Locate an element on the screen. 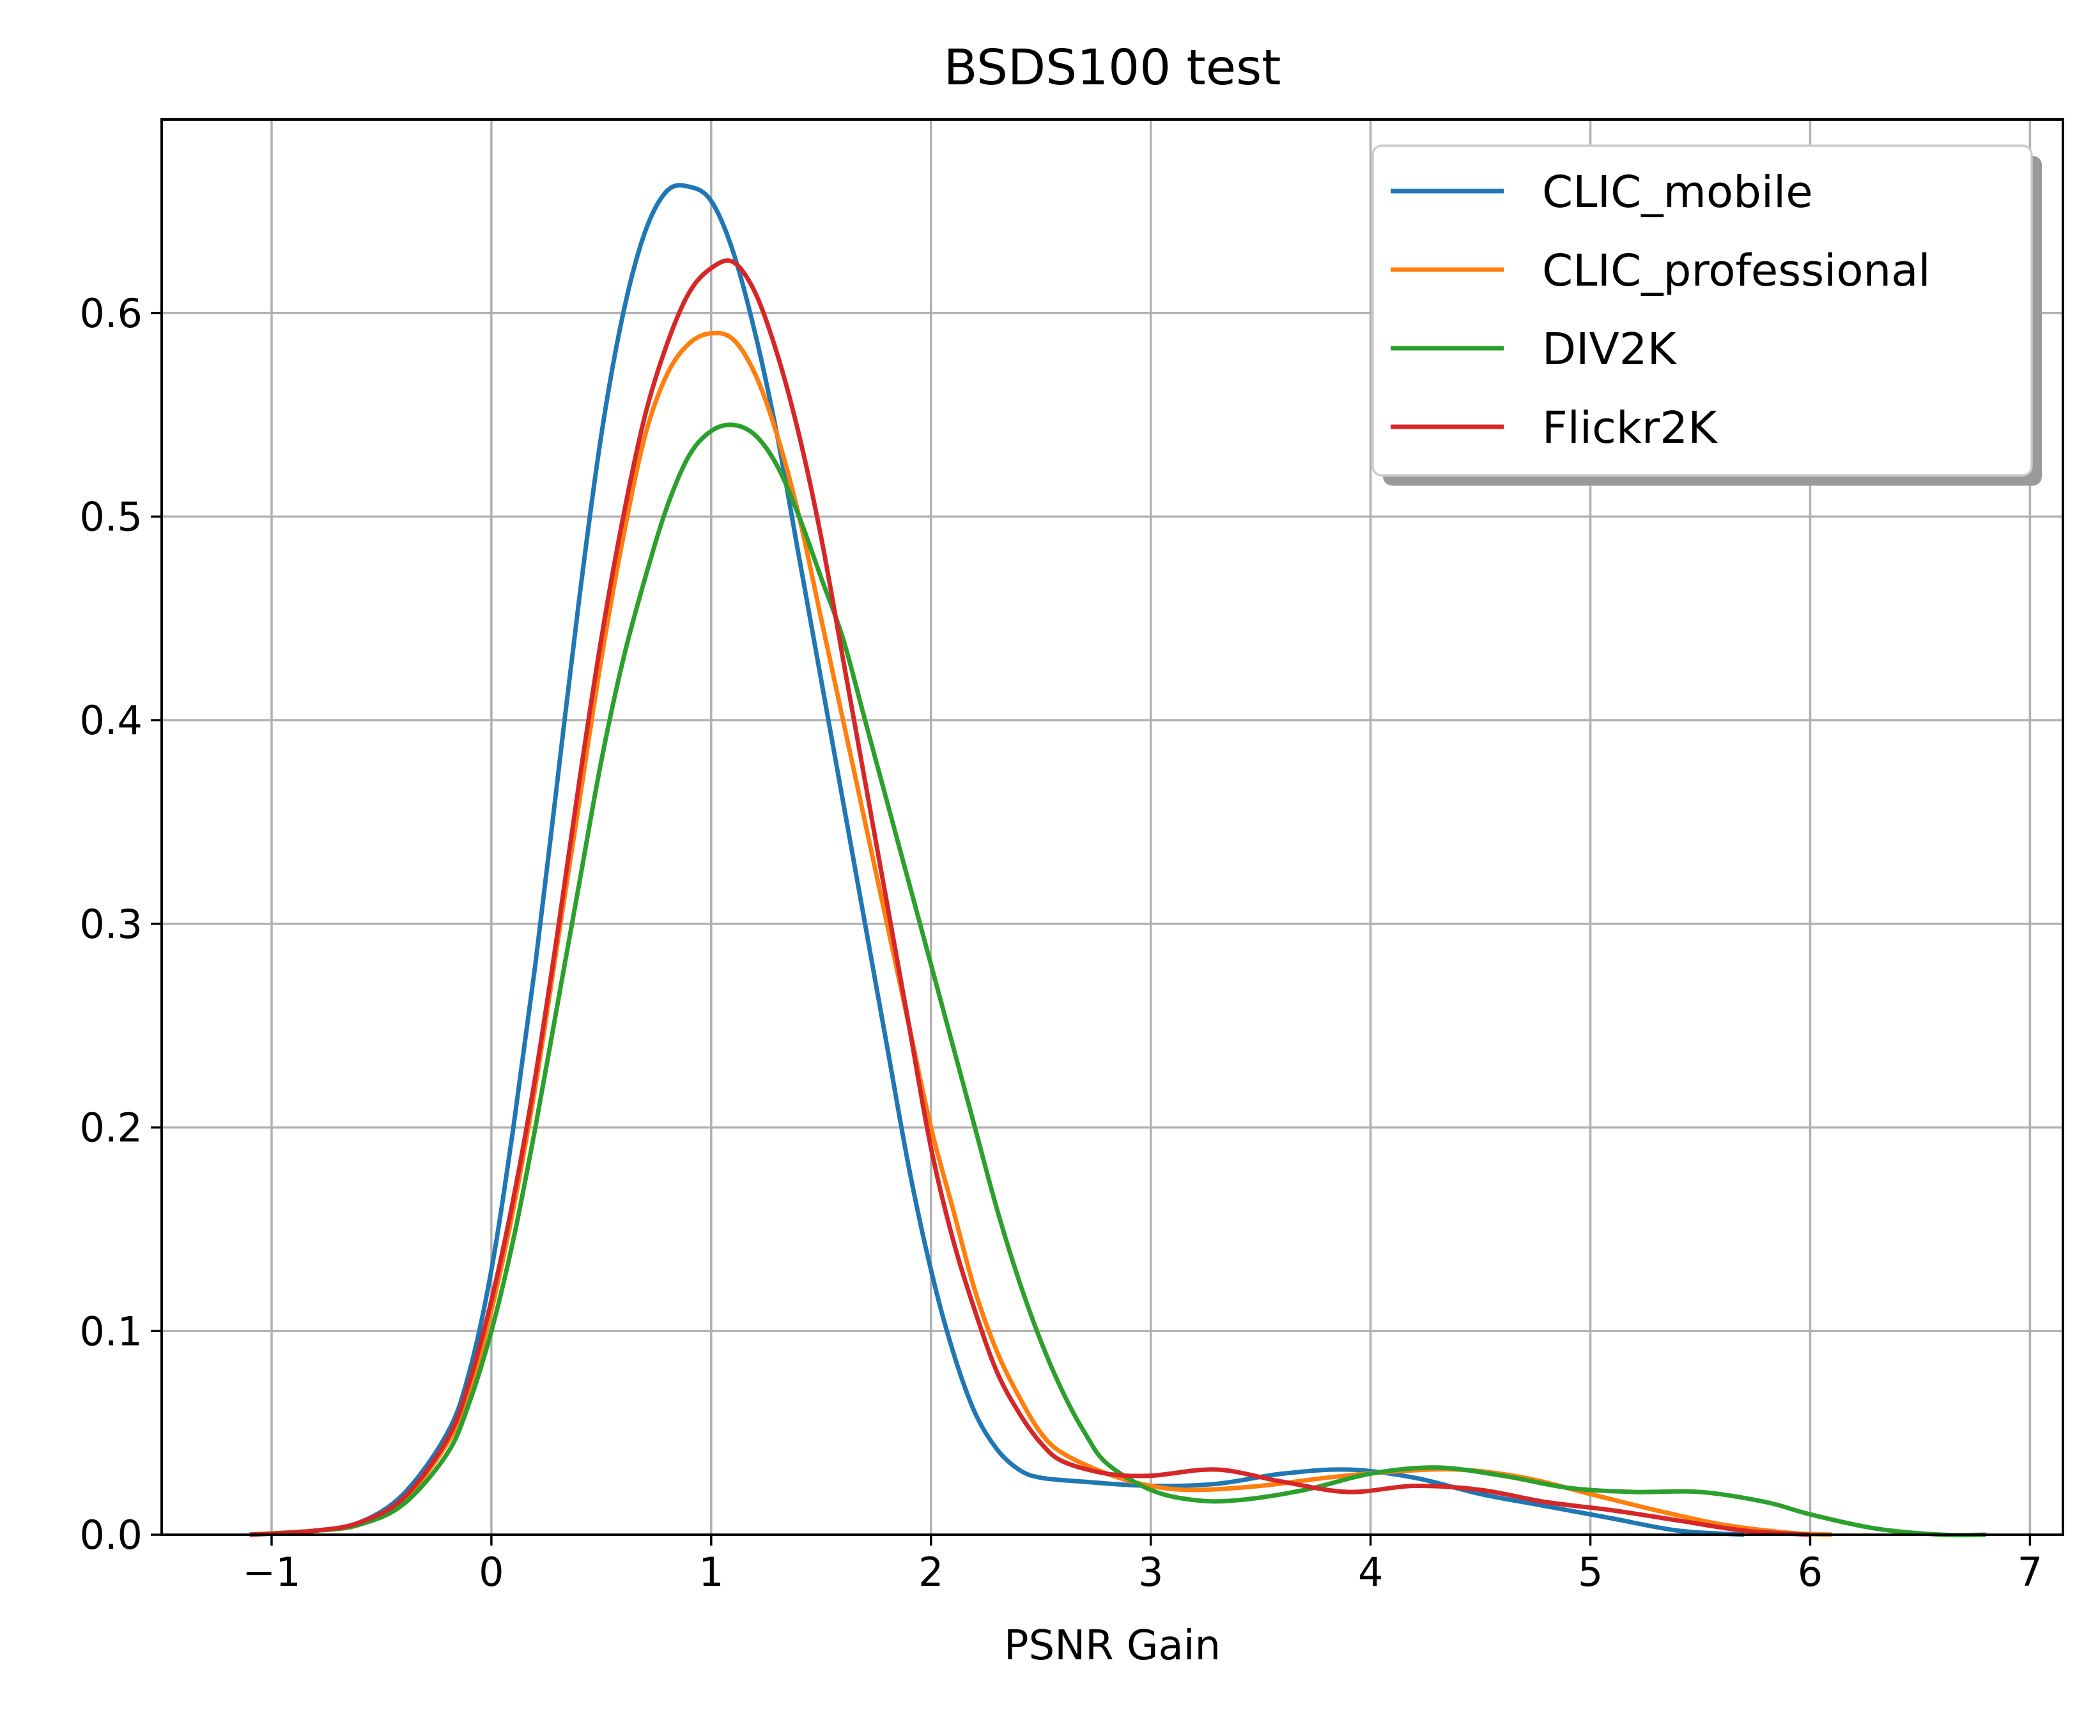 The width and height of the screenshot is (2100, 1736). legend-label: CLIC_professional is located at coordinates (1737, 270).